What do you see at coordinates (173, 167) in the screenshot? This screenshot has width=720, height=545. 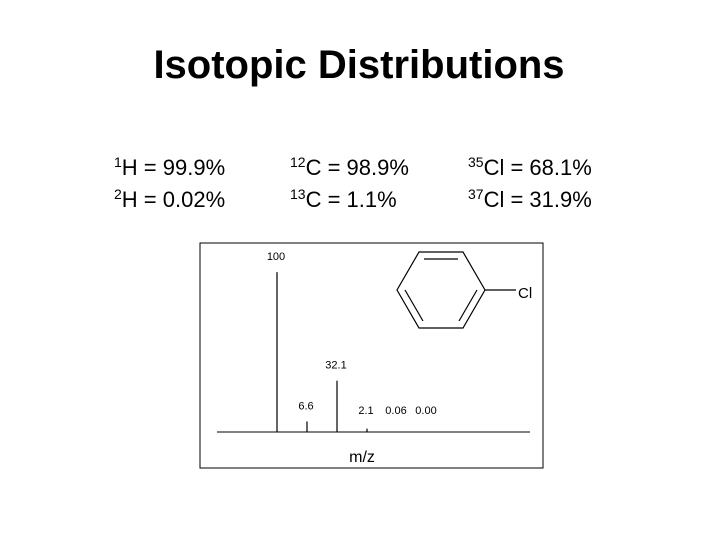 I see `isotope-abundance: H = 99.9%` at bounding box center [173, 167].